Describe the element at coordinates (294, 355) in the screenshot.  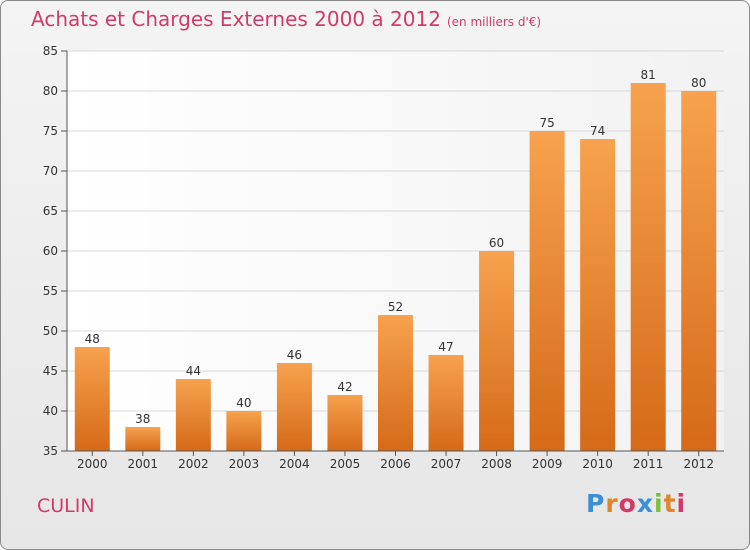
I see `bar-value-label: 46` at that location.